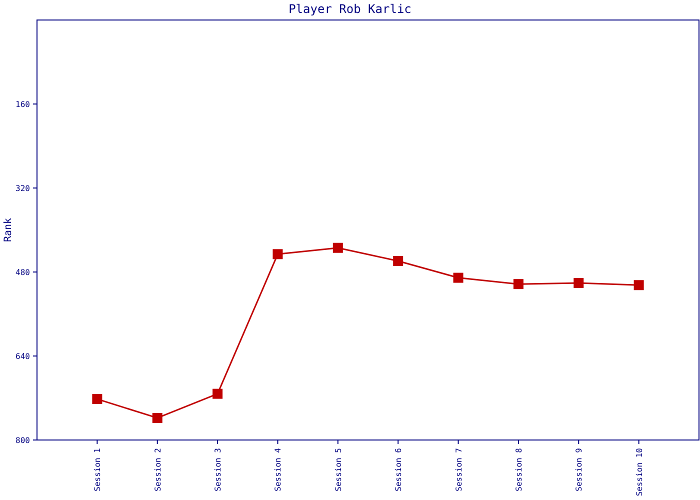 This screenshot has width=700, height=500. I want to click on chart-title: Player Rob Karlic, so click(350, 9).